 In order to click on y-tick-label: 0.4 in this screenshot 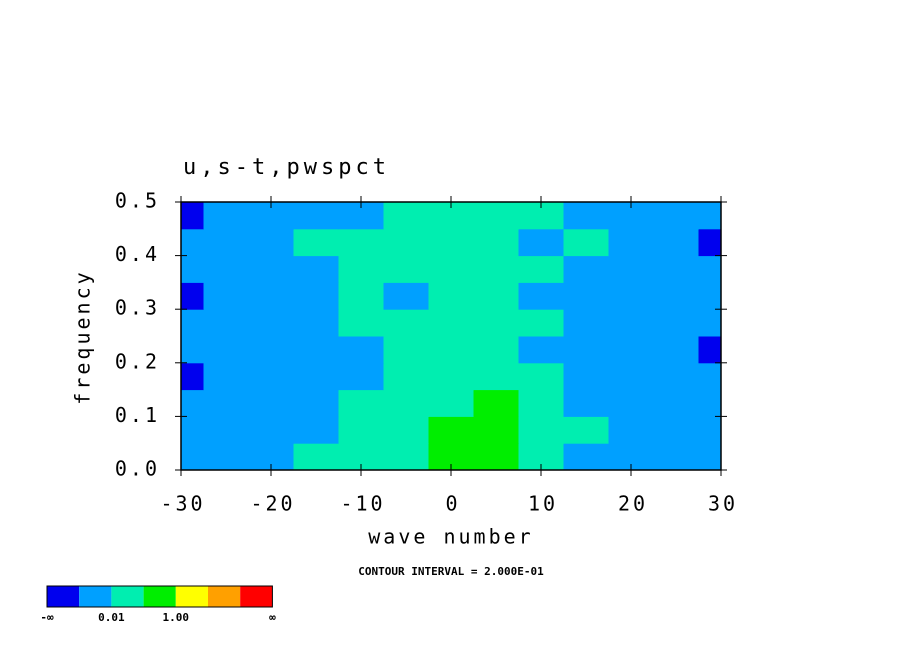, I will do `click(137, 254)`.